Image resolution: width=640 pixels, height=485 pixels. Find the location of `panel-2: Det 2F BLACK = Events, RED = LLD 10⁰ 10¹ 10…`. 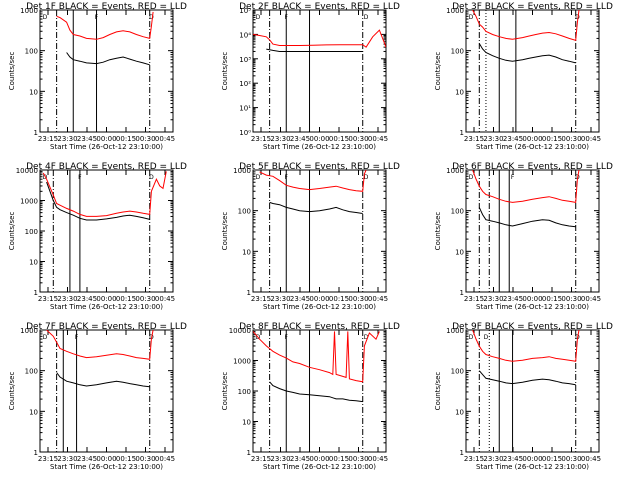

panel-2: Det 2F BLACK = Events, RED = LLD 10⁰ 10¹ 10… is located at coordinates (310, 76).